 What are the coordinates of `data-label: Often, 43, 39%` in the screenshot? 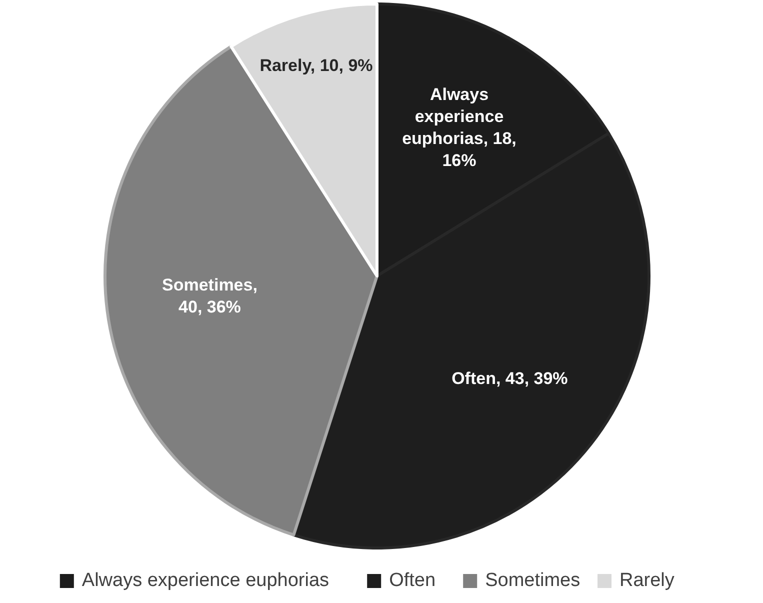 It's located at (510, 379).